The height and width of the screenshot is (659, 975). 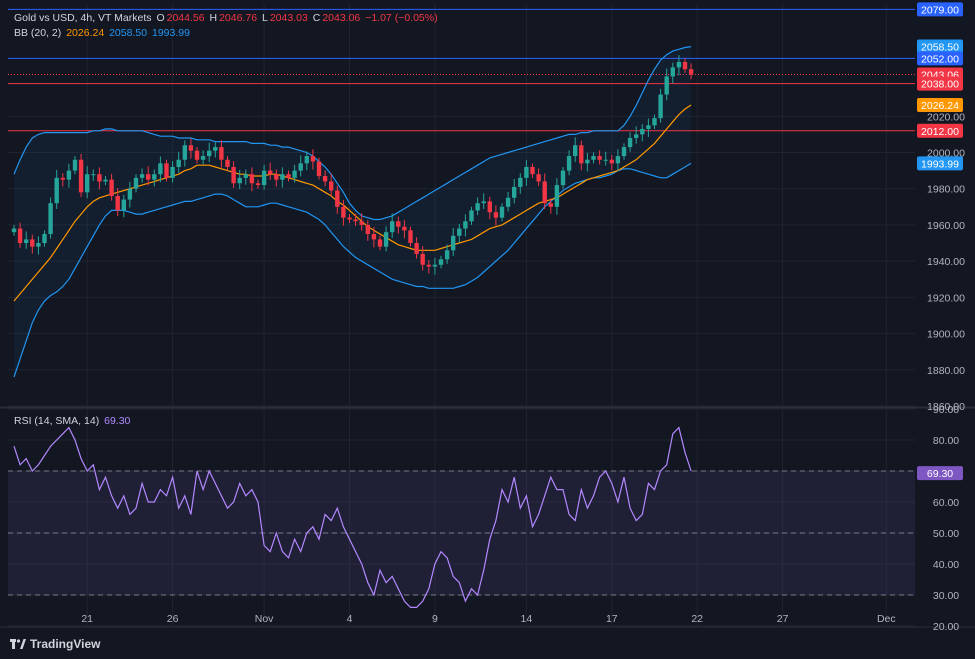 I want to click on rsi-legend: RSI (14, SMA, 14) 69.30, so click(x=73, y=421).